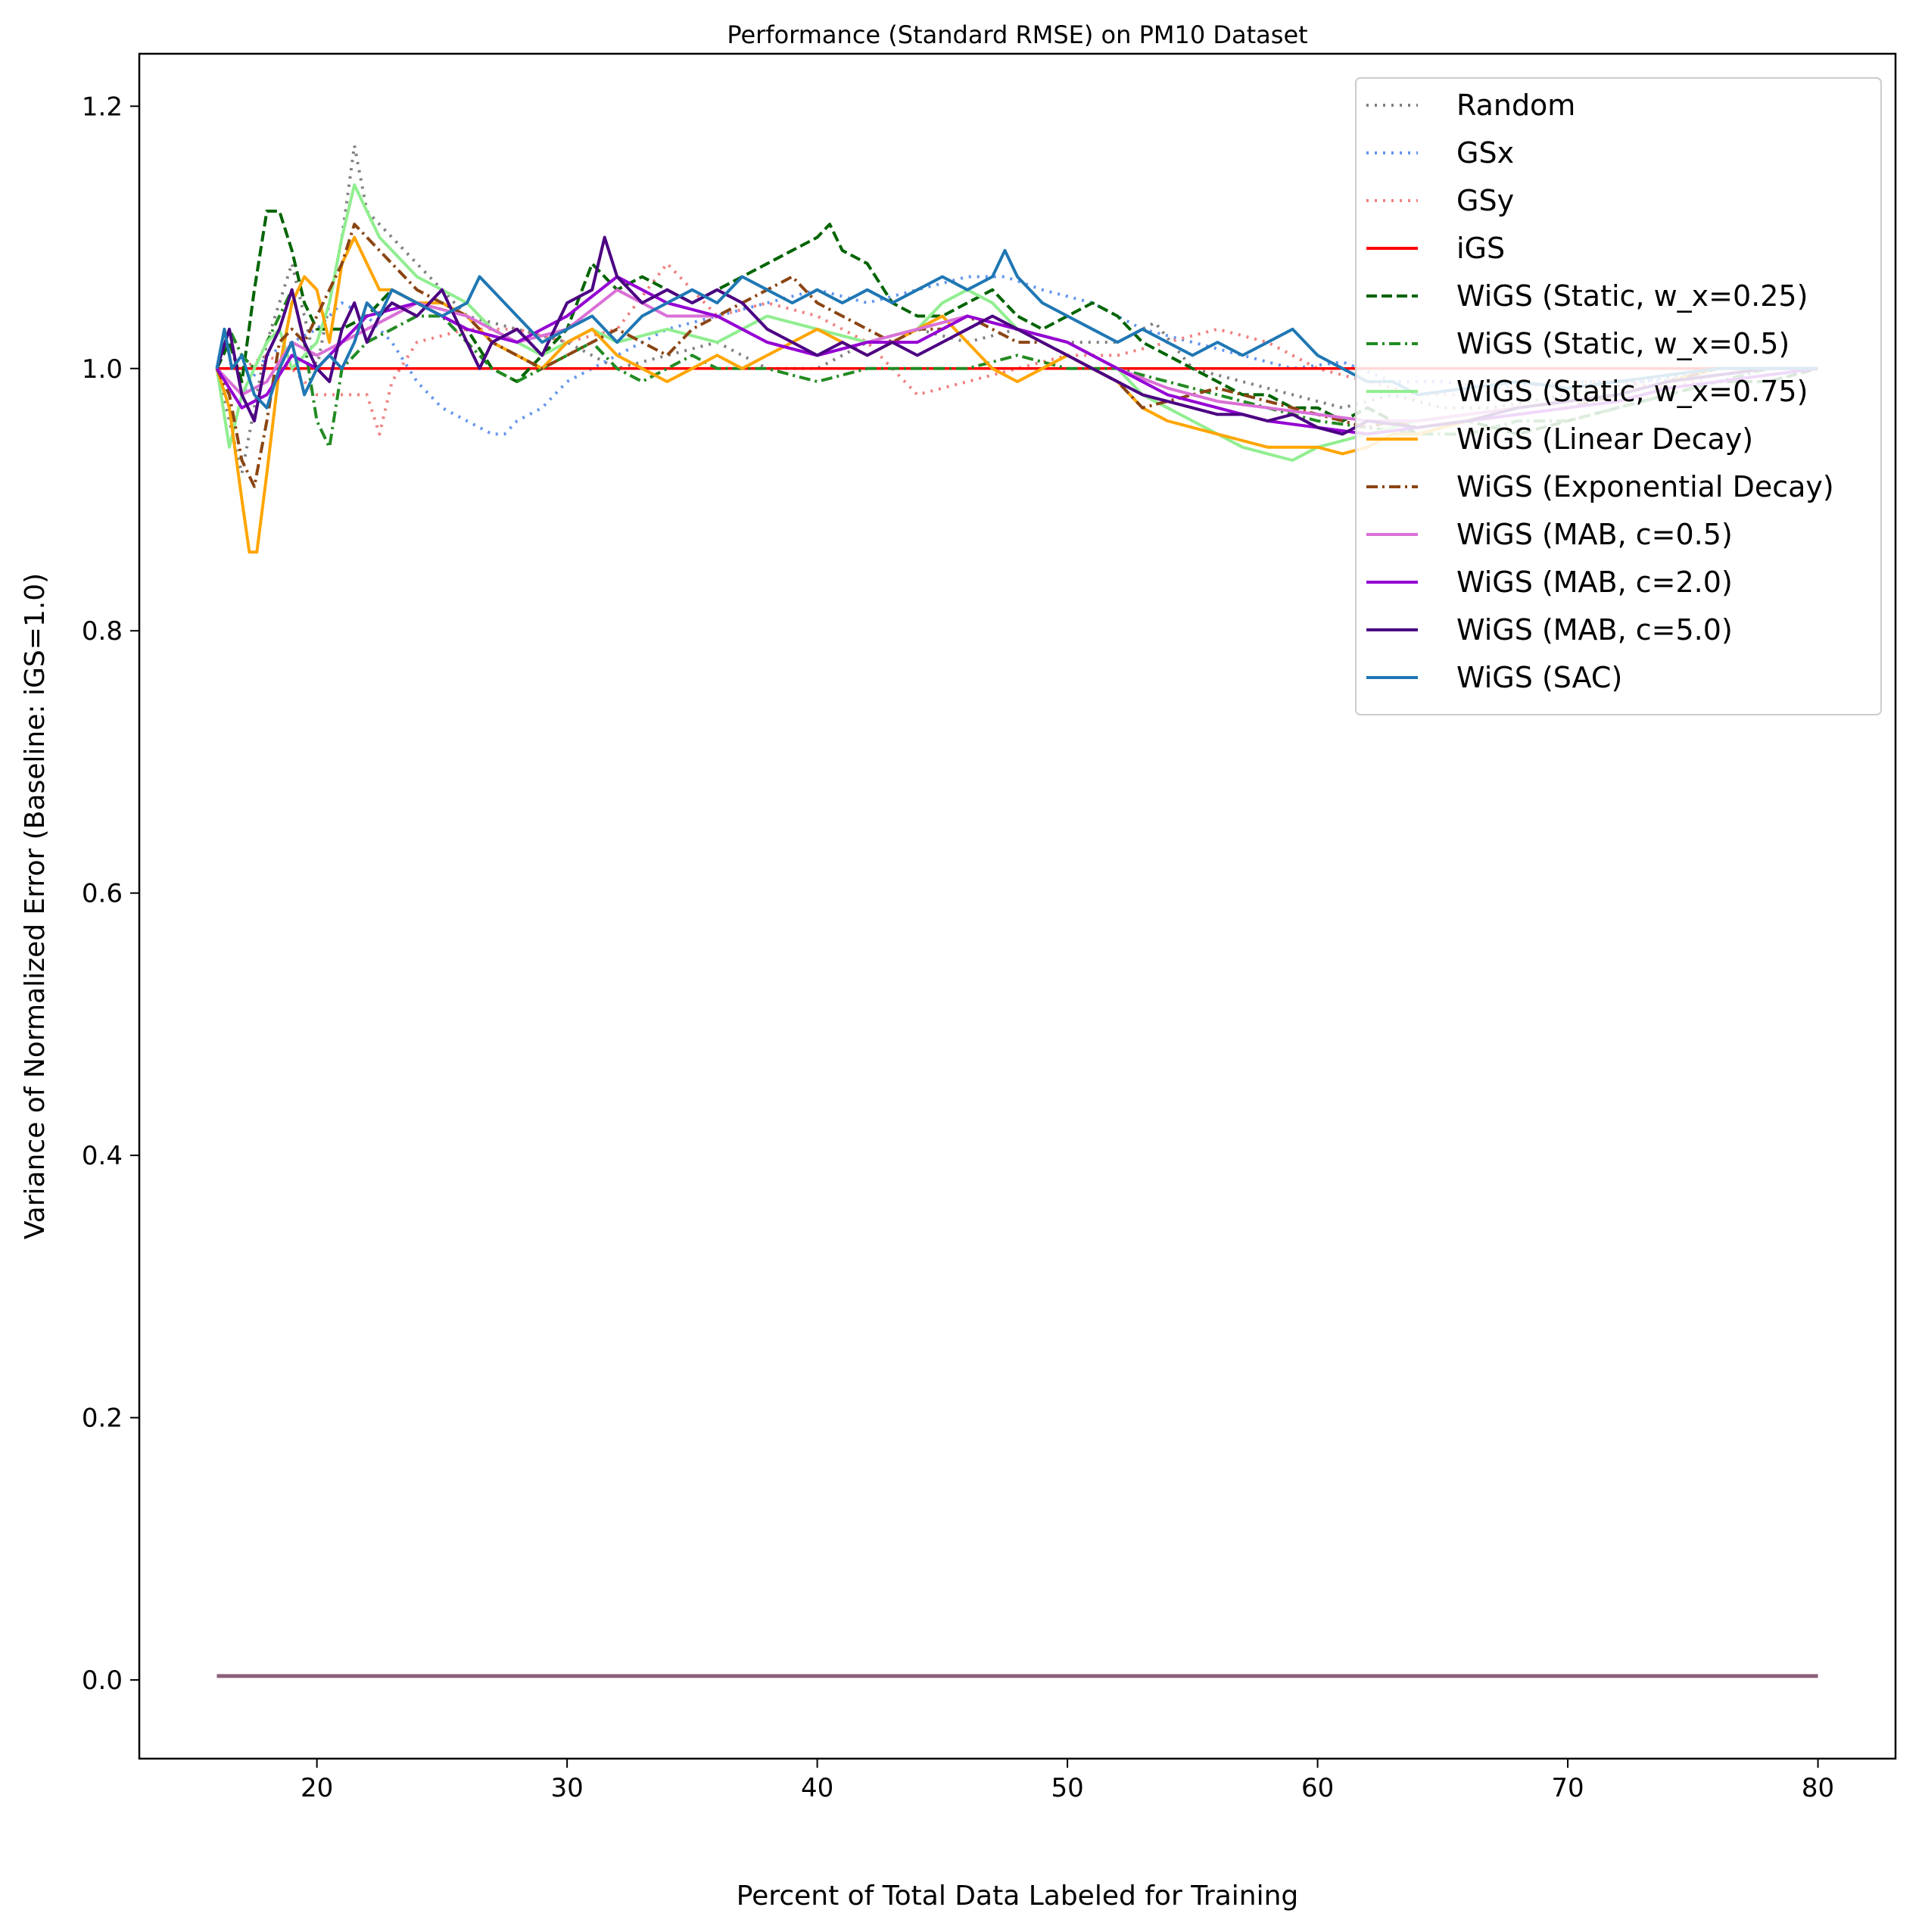 The image size is (1922, 1932). What do you see at coordinates (102, 107) in the screenshot?
I see `y-tick-label: 1.2` at bounding box center [102, 107].